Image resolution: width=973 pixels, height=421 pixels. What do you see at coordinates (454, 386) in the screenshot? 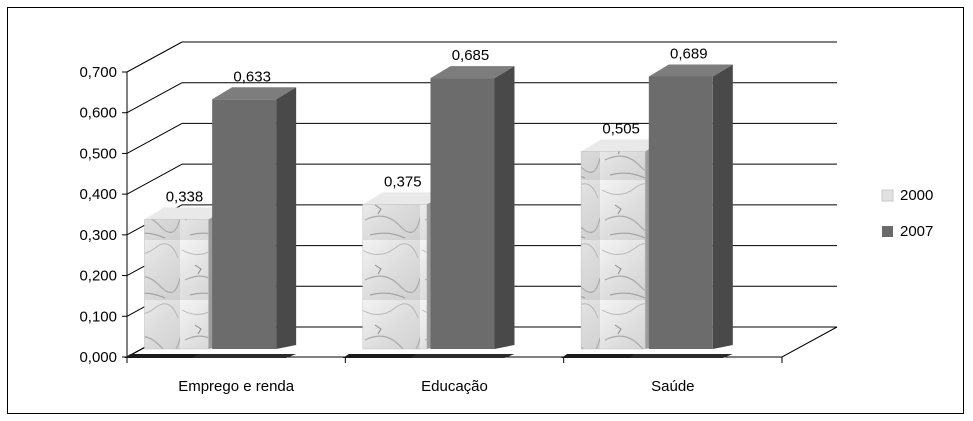
I see `x-category-label: Educação` at bounding box center [454, 386].